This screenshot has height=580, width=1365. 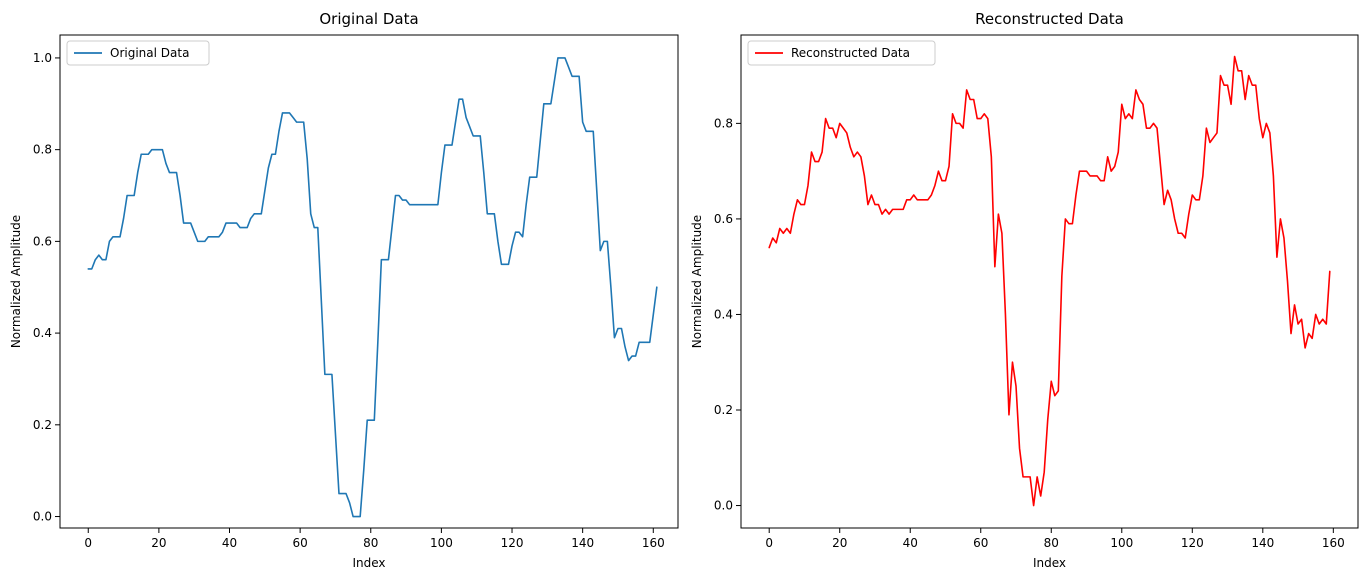 What do you see at coordinates (42, 58) in the screenshot?
I see `y-tick-label: 1.0` at bounding box center [42, 58].